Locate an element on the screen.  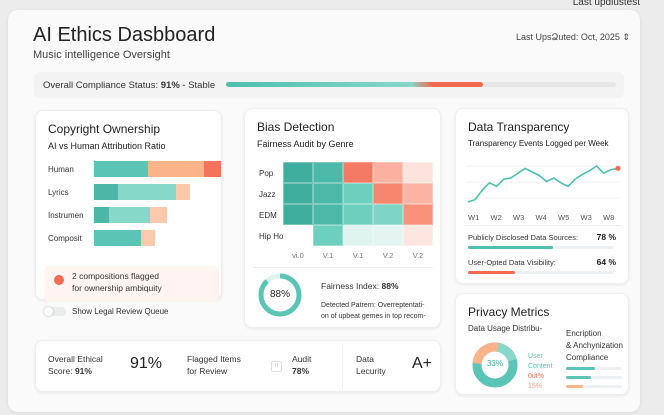
compliance-bar: Overall Compliance Status: 91% - Stable is located at coordinates (329, 85).